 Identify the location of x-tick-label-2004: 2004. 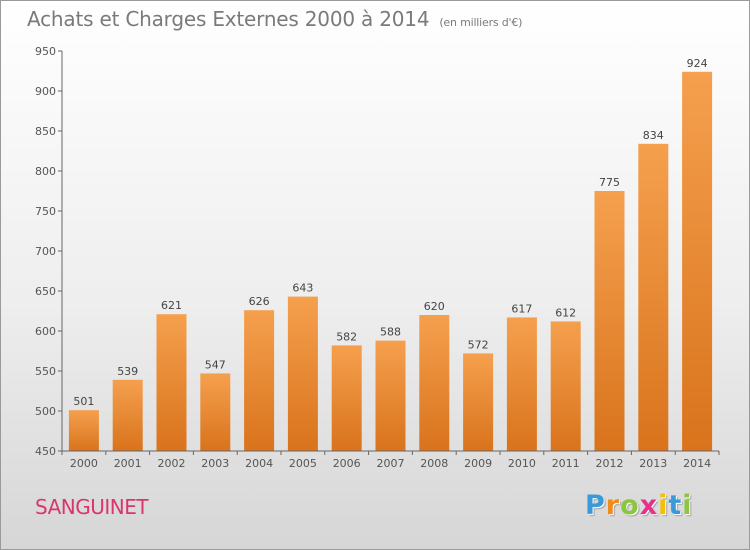
(259, 463).